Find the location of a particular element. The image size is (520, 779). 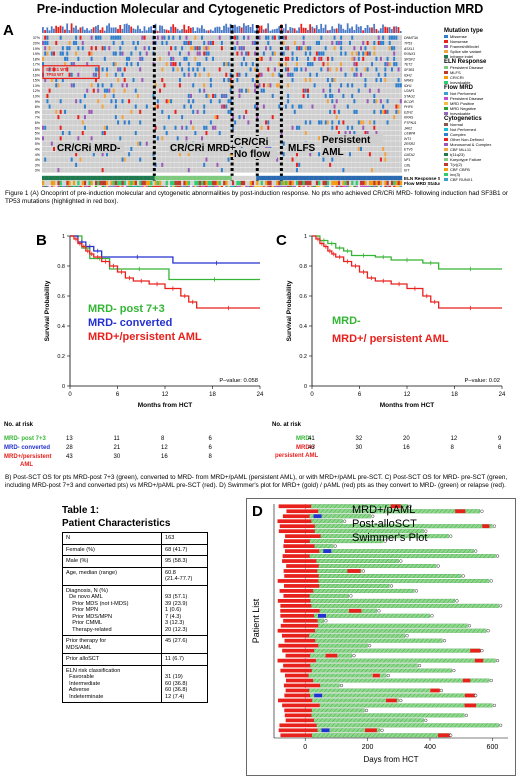

percent-label: 6% is located at coordinates (38, 128).